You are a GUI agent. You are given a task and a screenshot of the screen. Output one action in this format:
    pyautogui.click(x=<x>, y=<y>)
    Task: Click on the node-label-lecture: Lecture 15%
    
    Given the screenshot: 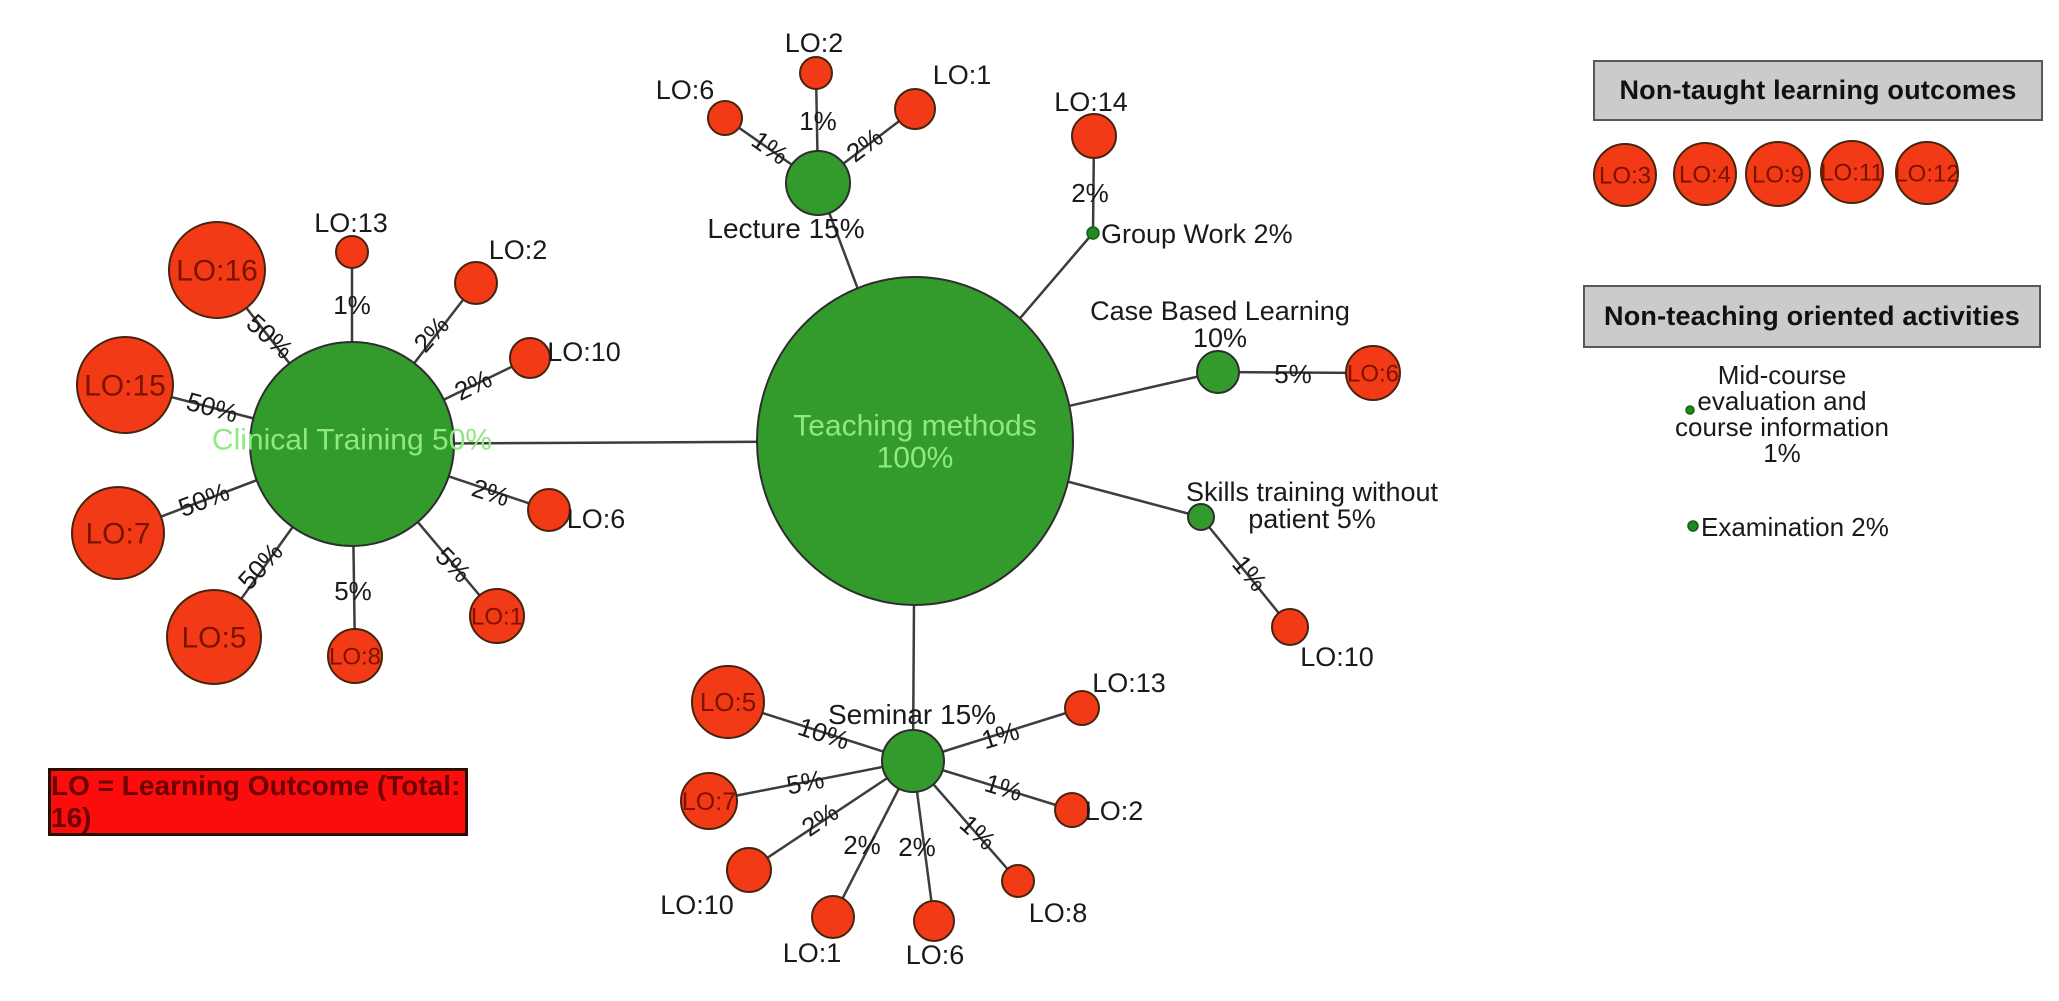 What is the action you would take?
    pyautogui.click(x=785, y=228)
    